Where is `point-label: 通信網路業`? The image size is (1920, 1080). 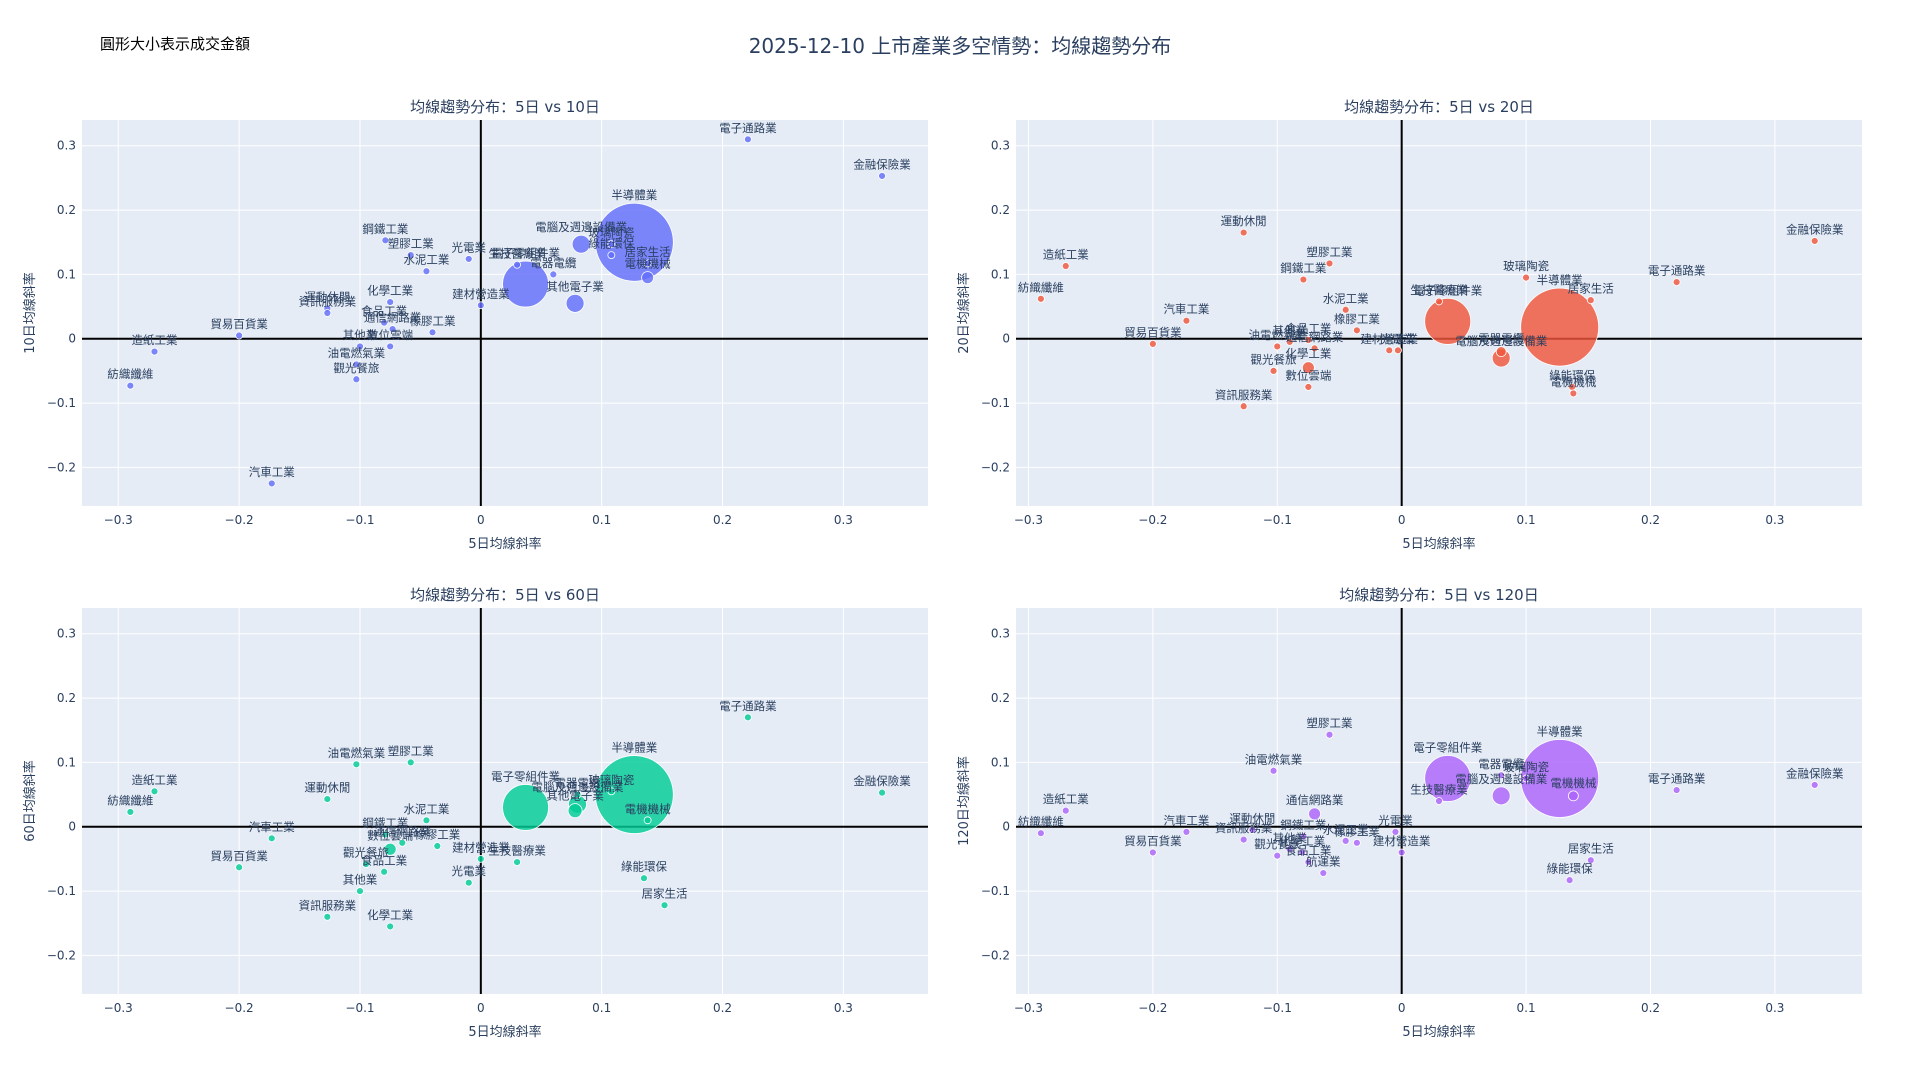
point-label: 通信網路業 is located at coordinates (1315, 800).